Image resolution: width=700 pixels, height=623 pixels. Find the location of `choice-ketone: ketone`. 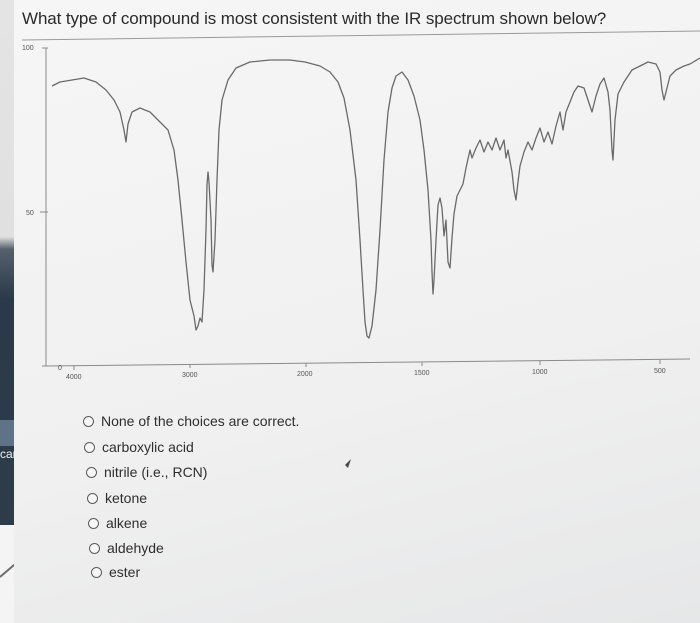

choice-ketone: ketone is located at coordinates (117, 498).